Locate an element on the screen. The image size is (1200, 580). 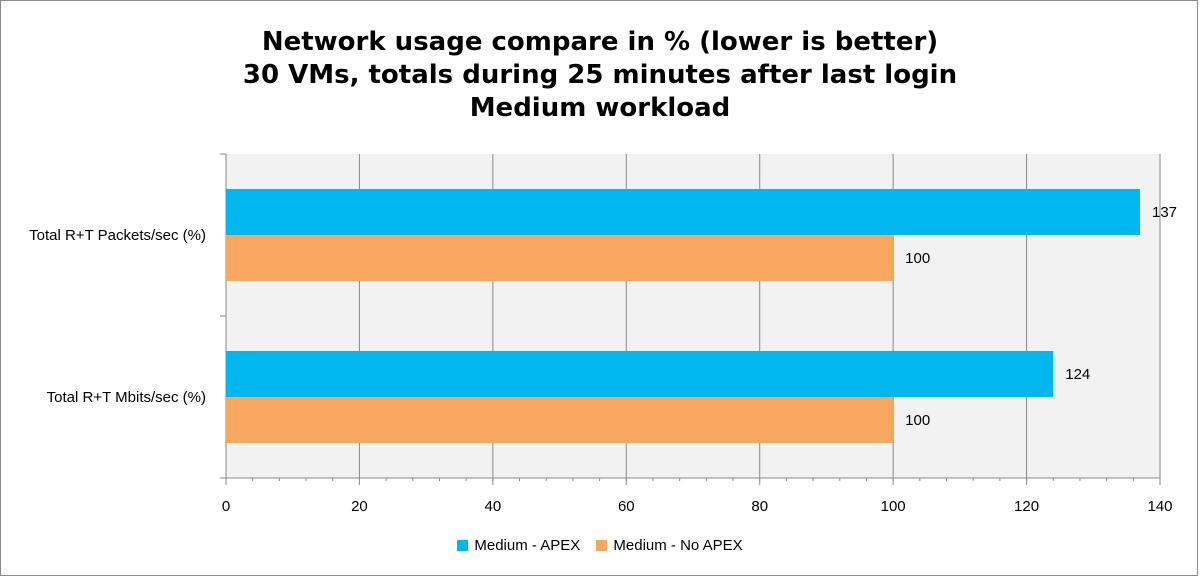
x-tick-label-80: 80 is located at coordinates (759, 506).